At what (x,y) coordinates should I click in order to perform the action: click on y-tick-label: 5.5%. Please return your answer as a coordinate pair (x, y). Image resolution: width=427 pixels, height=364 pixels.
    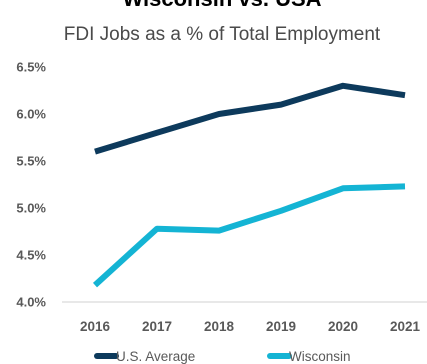
    Looking at the image, I should click on (31, 161).